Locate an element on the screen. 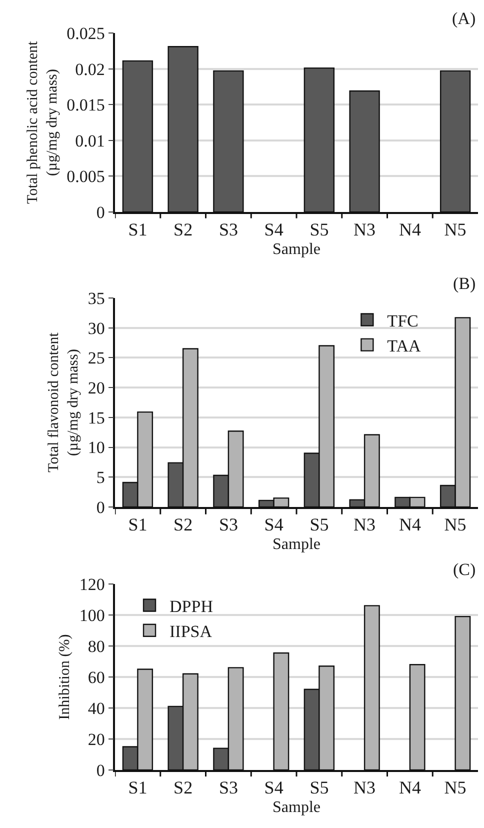  legend-label: DPPH is located at coordinates (191, 606).